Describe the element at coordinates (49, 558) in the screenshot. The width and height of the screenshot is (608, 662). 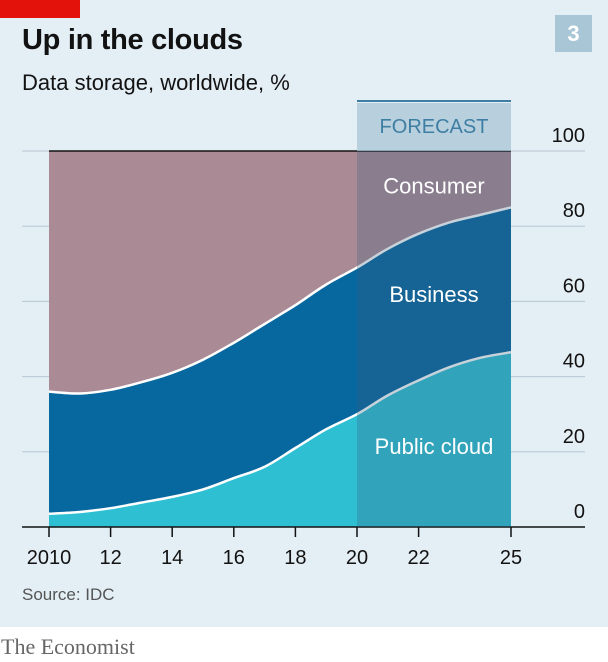
I see `x-tick-label: 2010` at that location.